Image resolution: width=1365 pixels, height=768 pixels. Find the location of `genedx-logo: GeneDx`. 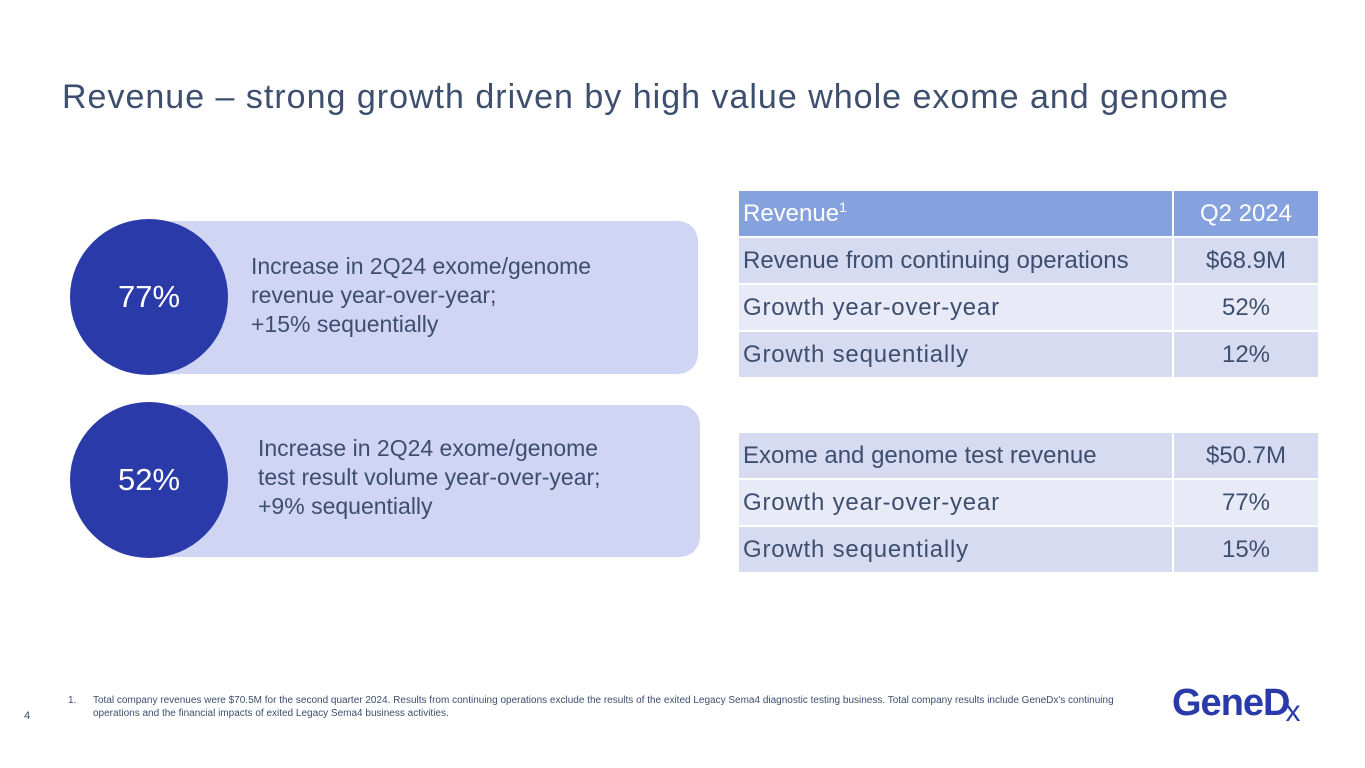

genedx-logo: GeneDx is located at coordinates (1236, 705).